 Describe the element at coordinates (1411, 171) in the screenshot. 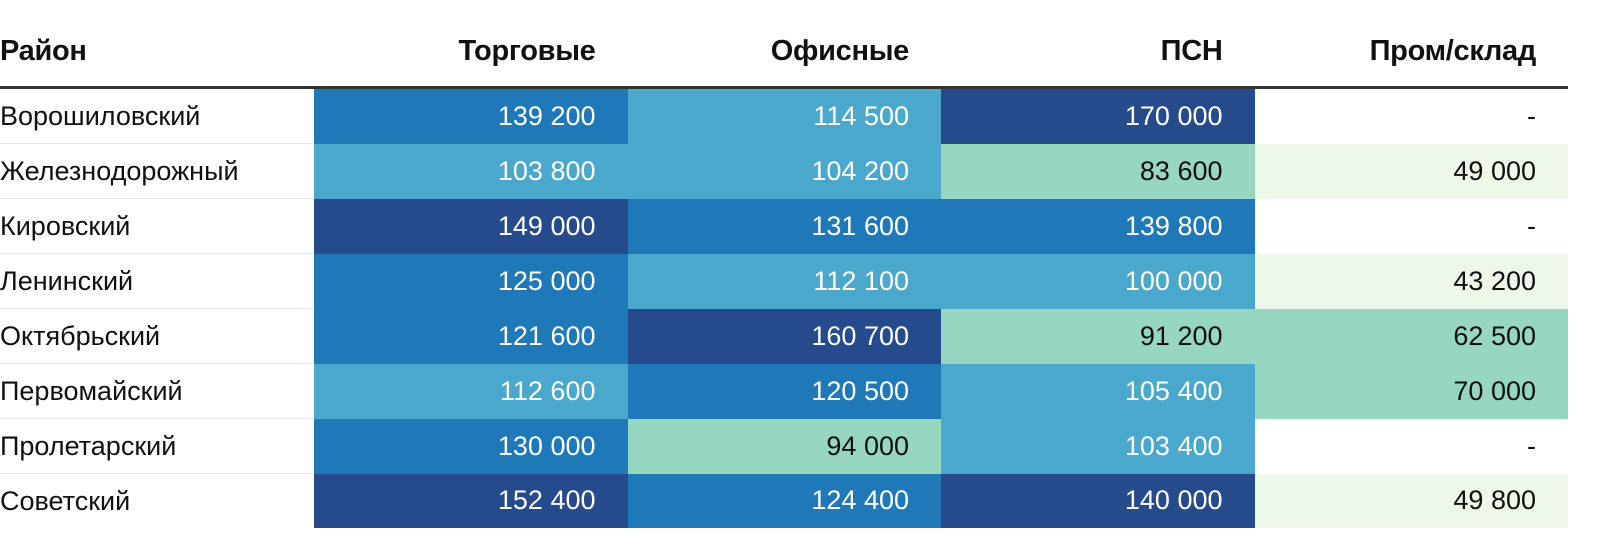

I see `heat-cell-industrial: 49 000` at that location.